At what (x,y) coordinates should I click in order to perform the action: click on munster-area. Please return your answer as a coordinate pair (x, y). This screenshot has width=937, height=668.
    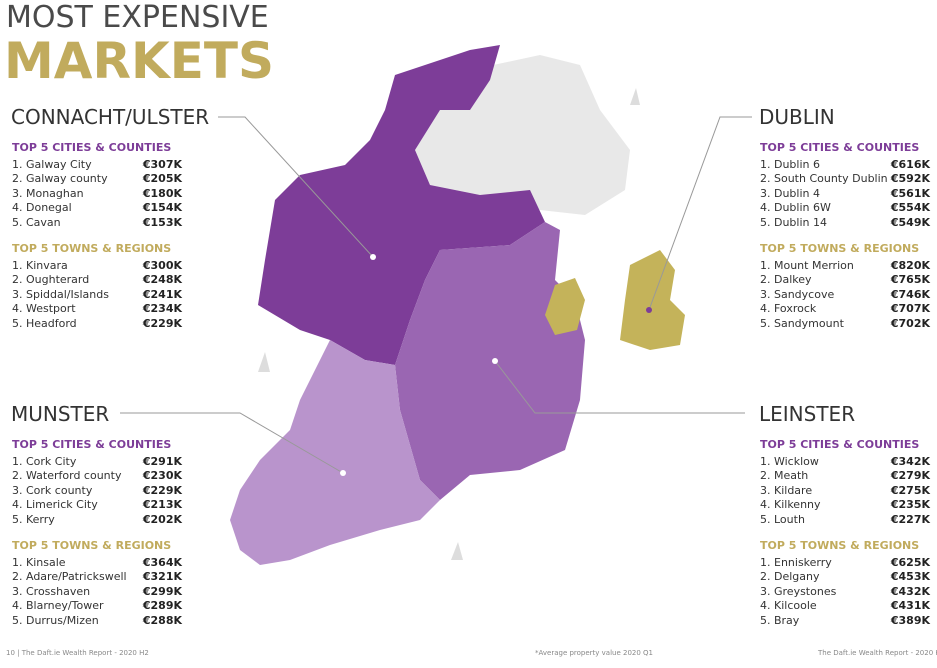
    Looking at the image, I should click on (335, 452).